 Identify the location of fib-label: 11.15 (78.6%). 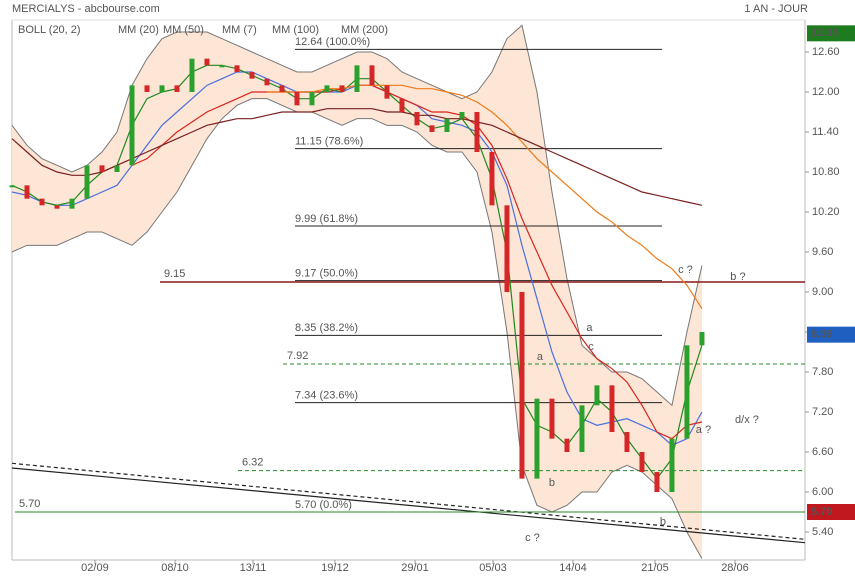
(329, 142).